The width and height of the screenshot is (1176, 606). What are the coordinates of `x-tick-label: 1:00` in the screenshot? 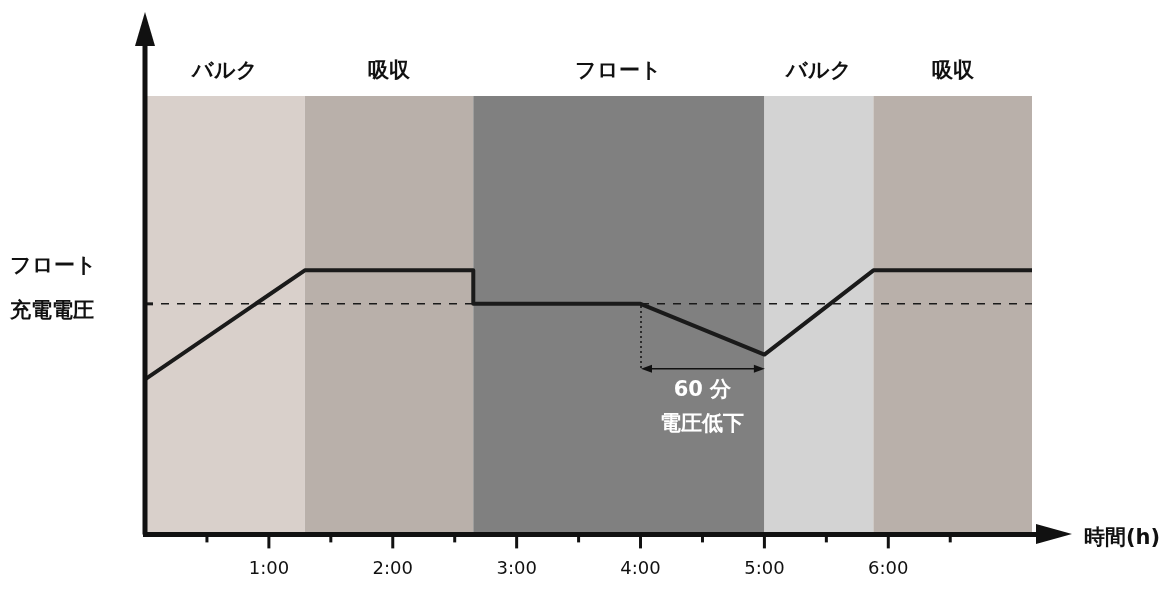 It's located at (269, 567).